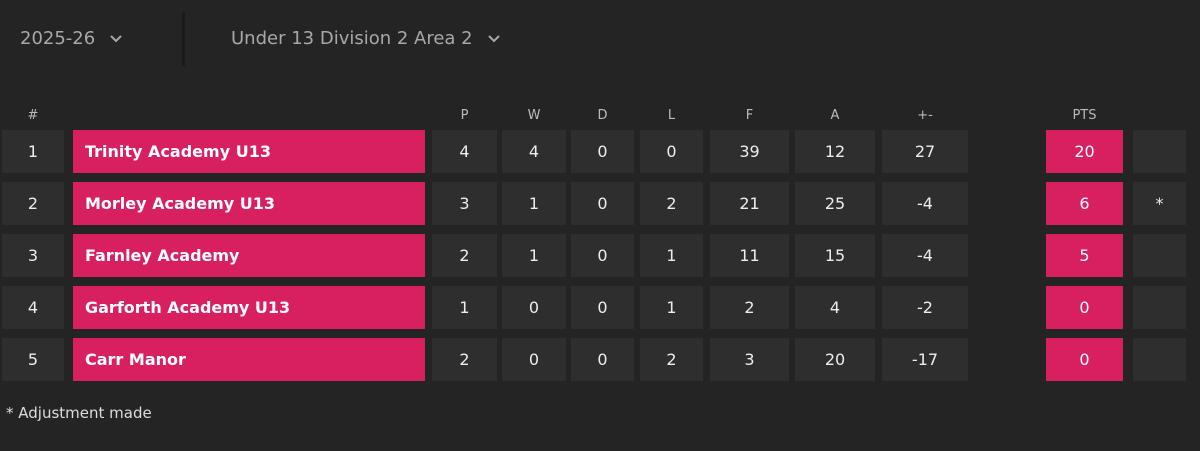 The image size is (1200, 451). What do you see at coordinates (33, 203) in the screenshot?
I see `position: 2` at bounding box center [33, 203].